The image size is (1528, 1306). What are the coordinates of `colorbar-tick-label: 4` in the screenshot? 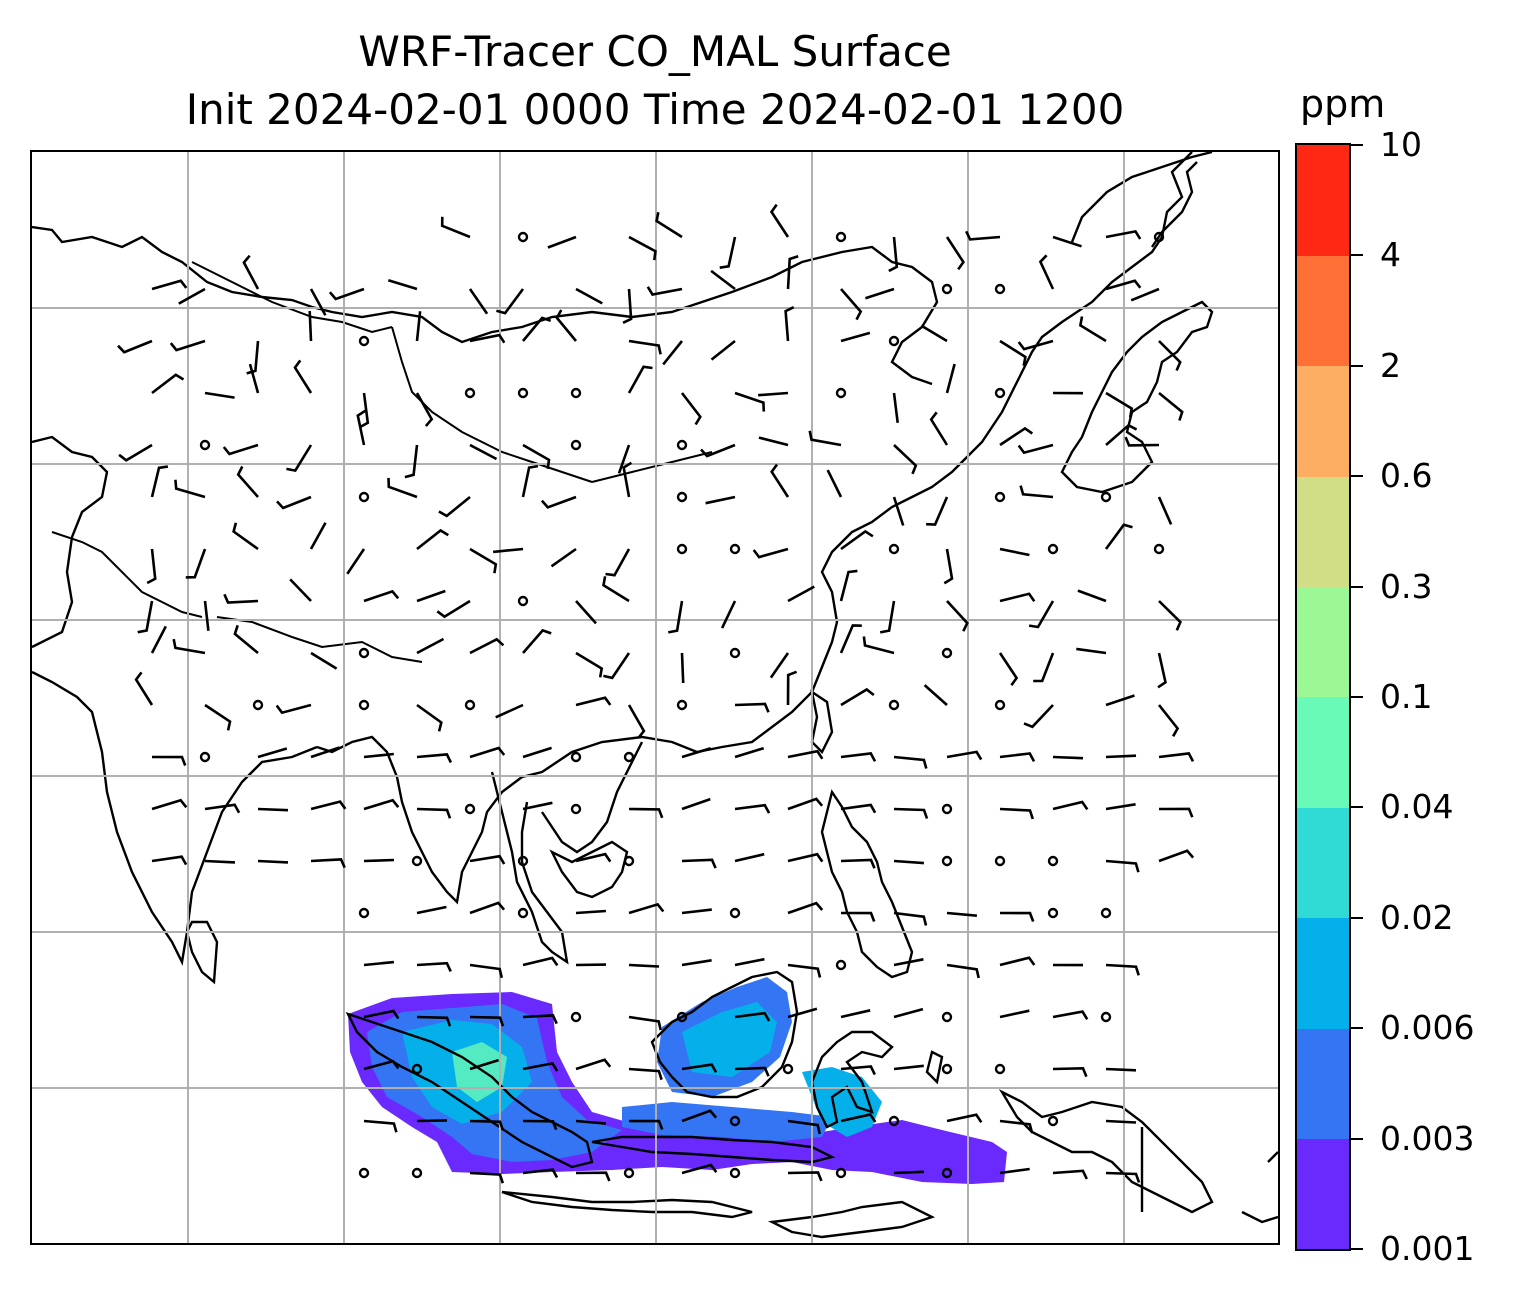 It's located at (1390, 255).